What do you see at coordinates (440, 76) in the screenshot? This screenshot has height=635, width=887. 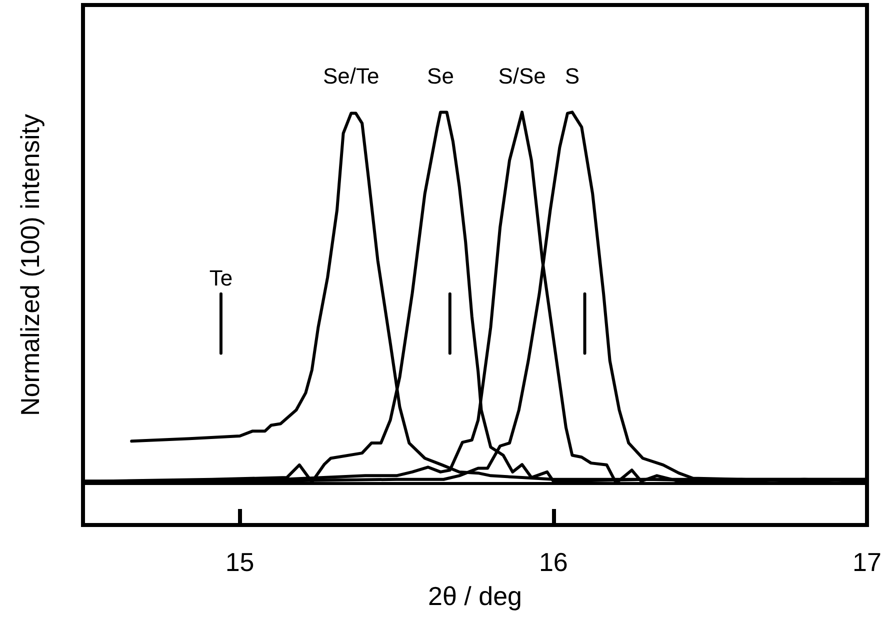 I see `series-label: Se` at bounding box center [440, 76].